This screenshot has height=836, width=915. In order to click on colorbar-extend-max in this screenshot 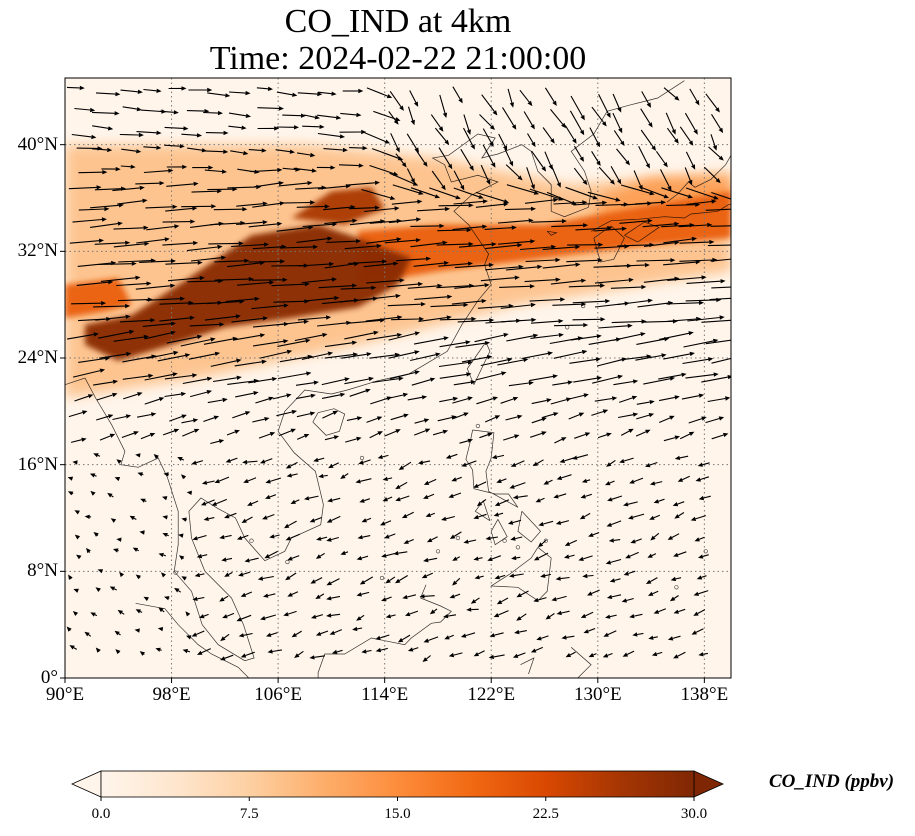, I will do `click(708, 784)`.